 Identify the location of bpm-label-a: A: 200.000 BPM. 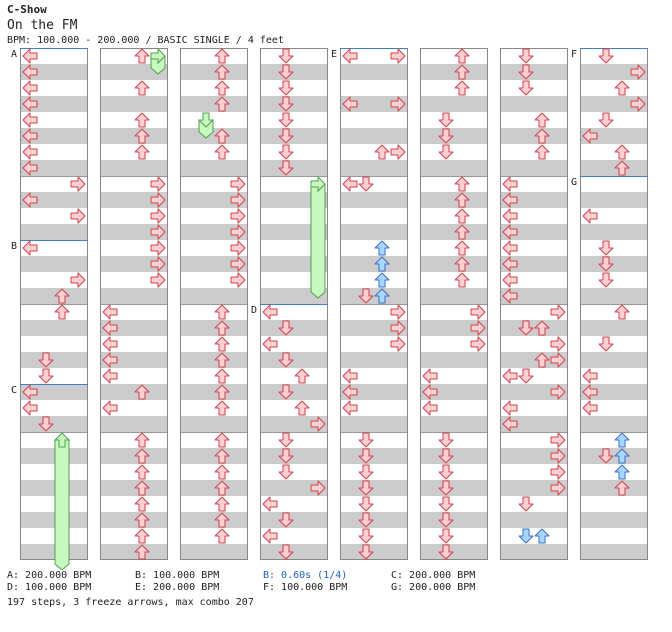
(49, 575).